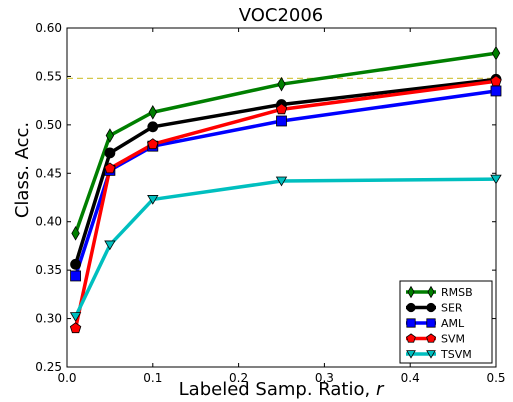 The image size is (513, 402). I want to click on x-tick-label: 0.0, so click(66, 378).